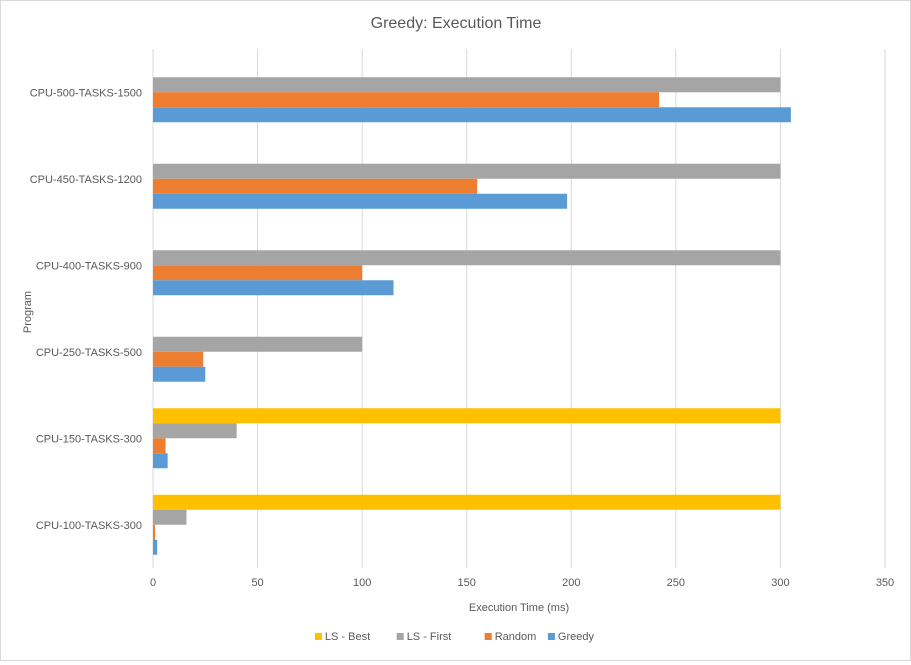 Image resolution: width=911 pixels, height=665 pixels. What do you see at coordinates (780, 583) in the screenshot?
I see `x-tick-label: 300` at bounding box center [780, 583].